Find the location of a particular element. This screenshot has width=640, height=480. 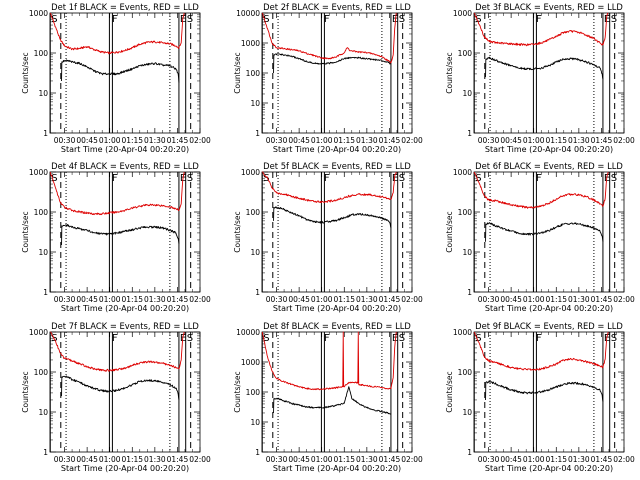

chart-title: Det 5f BLACK = Events, RED = LLD is located at coordinates (337, 166).